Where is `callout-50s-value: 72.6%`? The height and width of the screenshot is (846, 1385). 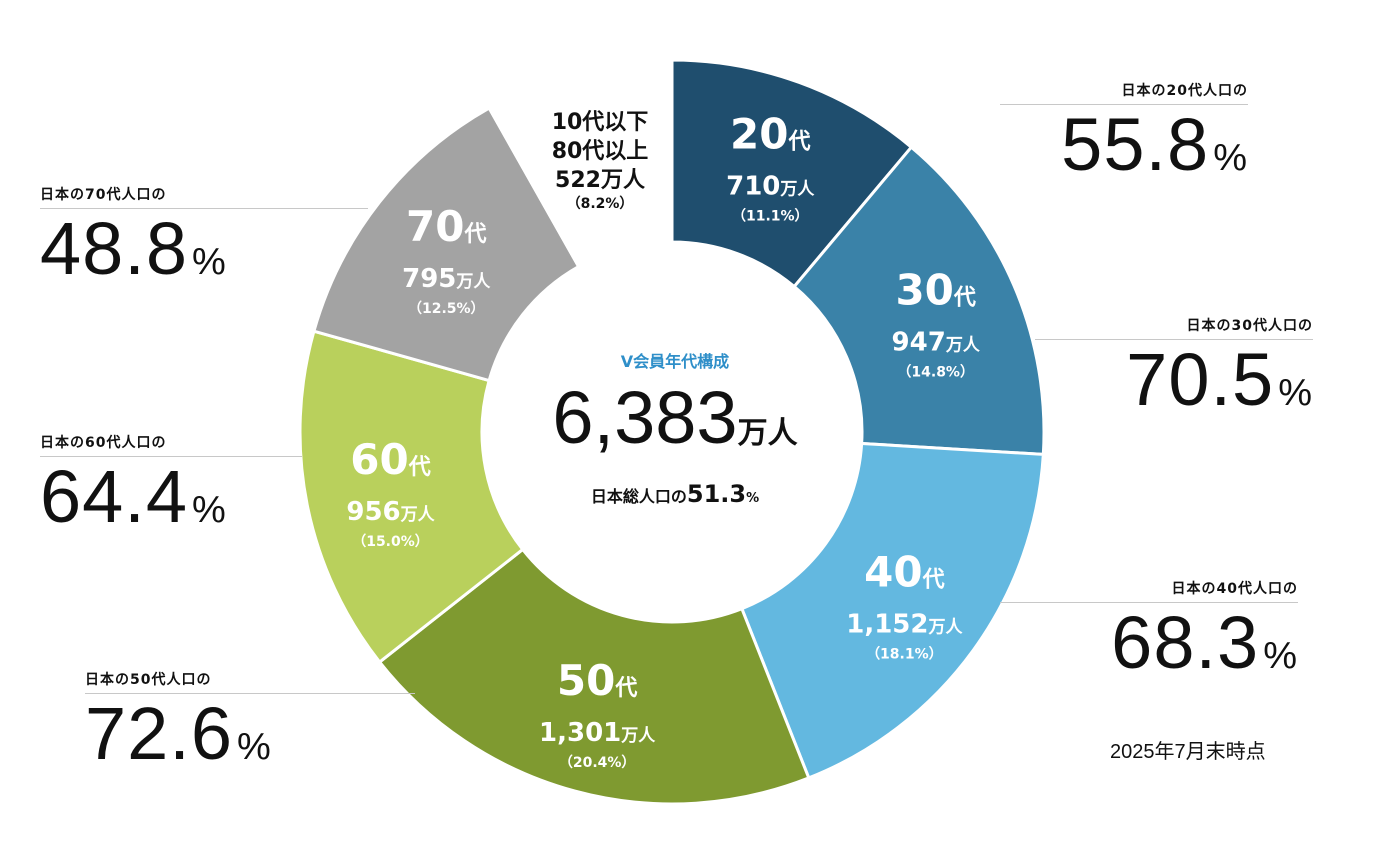
callout-50s-value: 72.6% is located at coordinates (250, 740).